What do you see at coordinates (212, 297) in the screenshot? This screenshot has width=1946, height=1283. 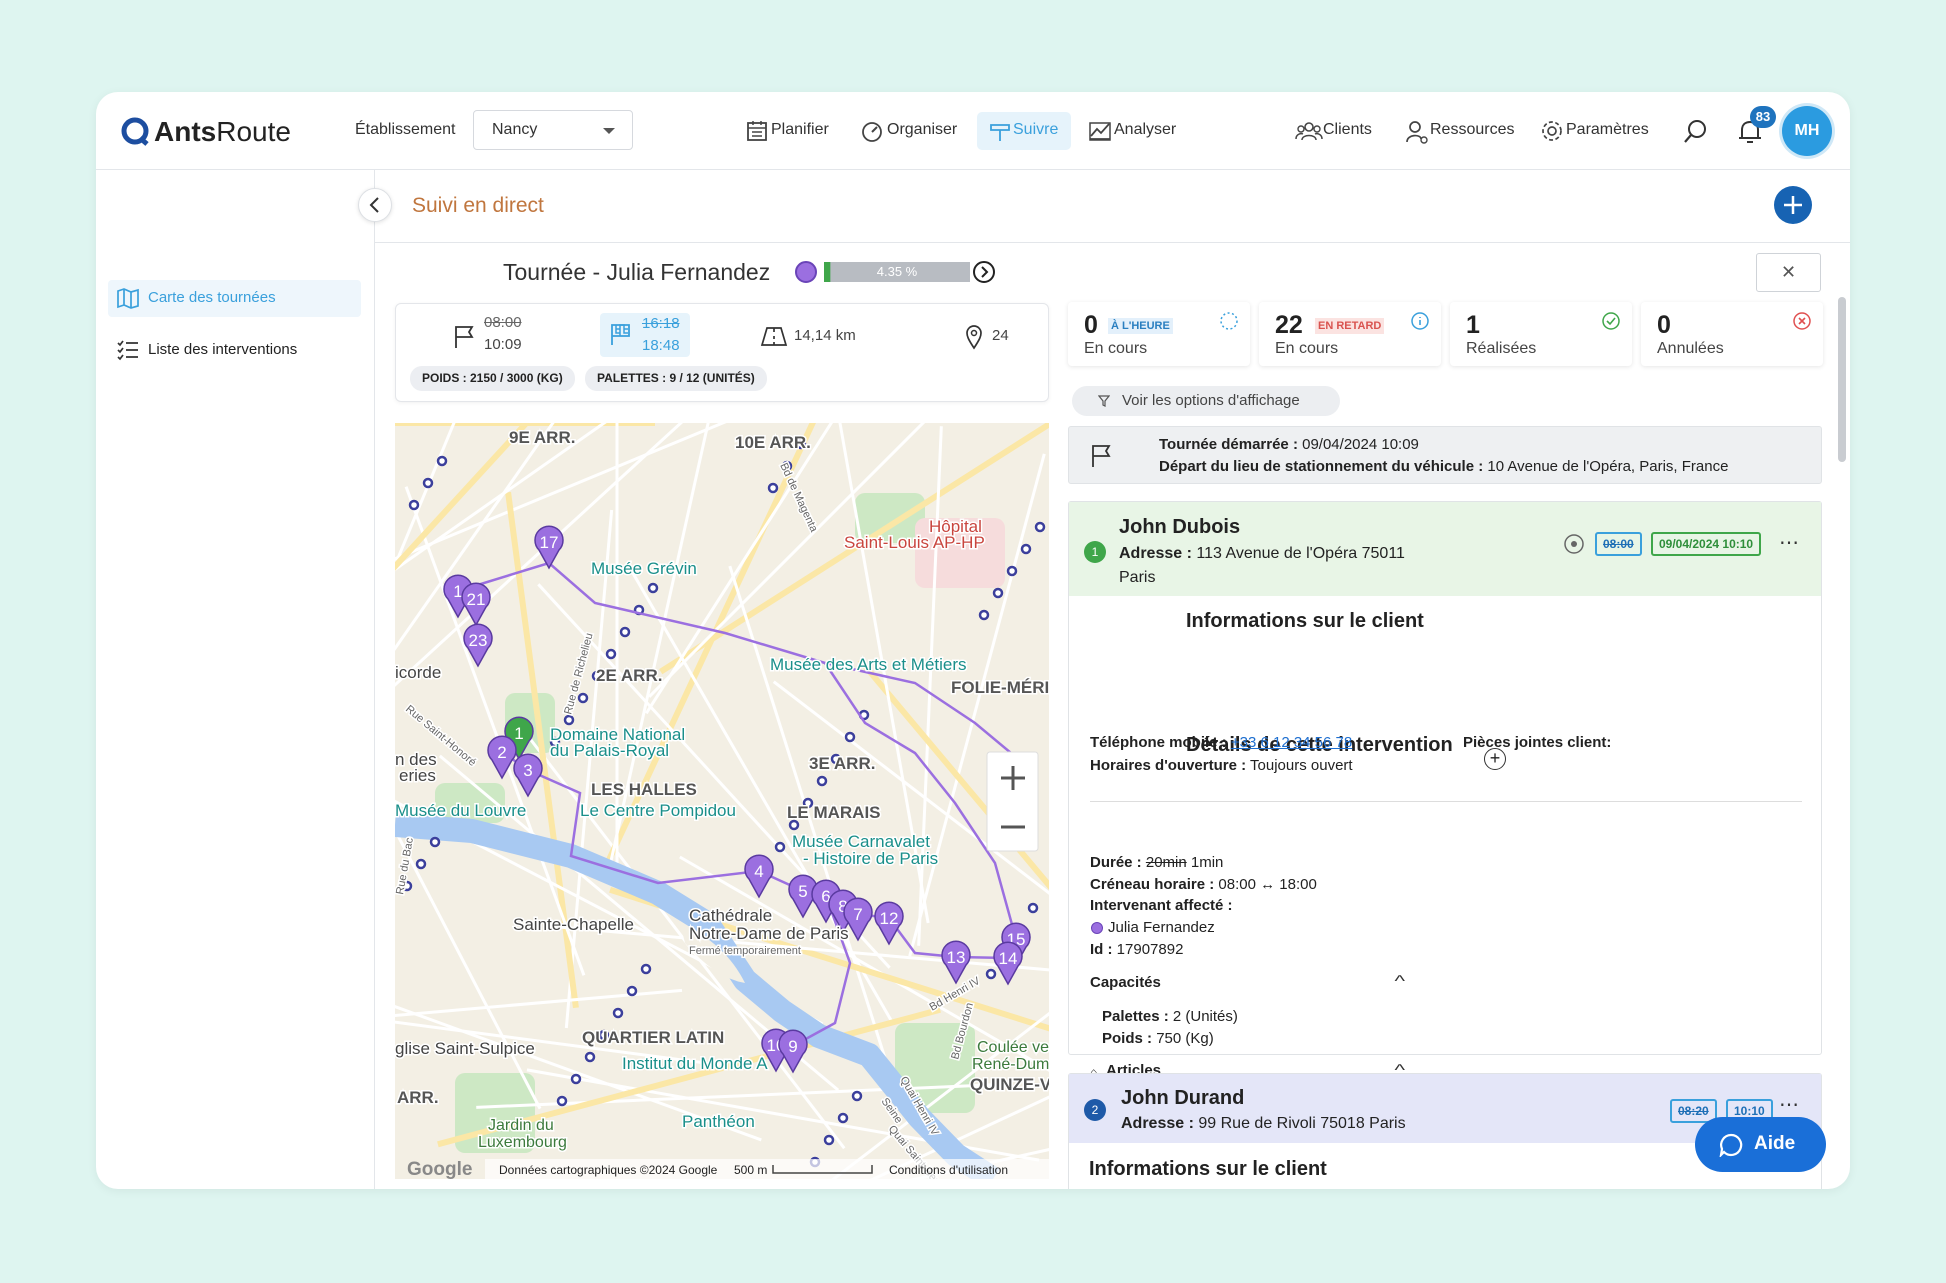 I see `sidebar-item: Carte des tournées` at bounding box center [212, 297].